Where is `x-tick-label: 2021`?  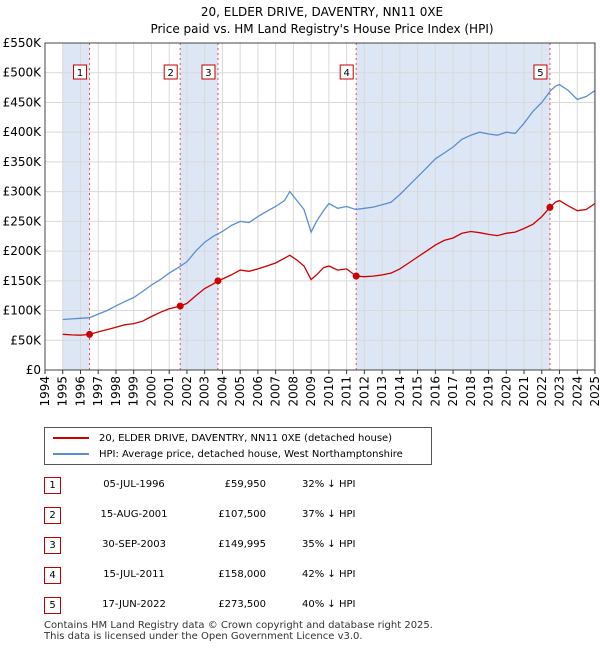 x-tick-label: 2021 is located at coordinates (524, 391).